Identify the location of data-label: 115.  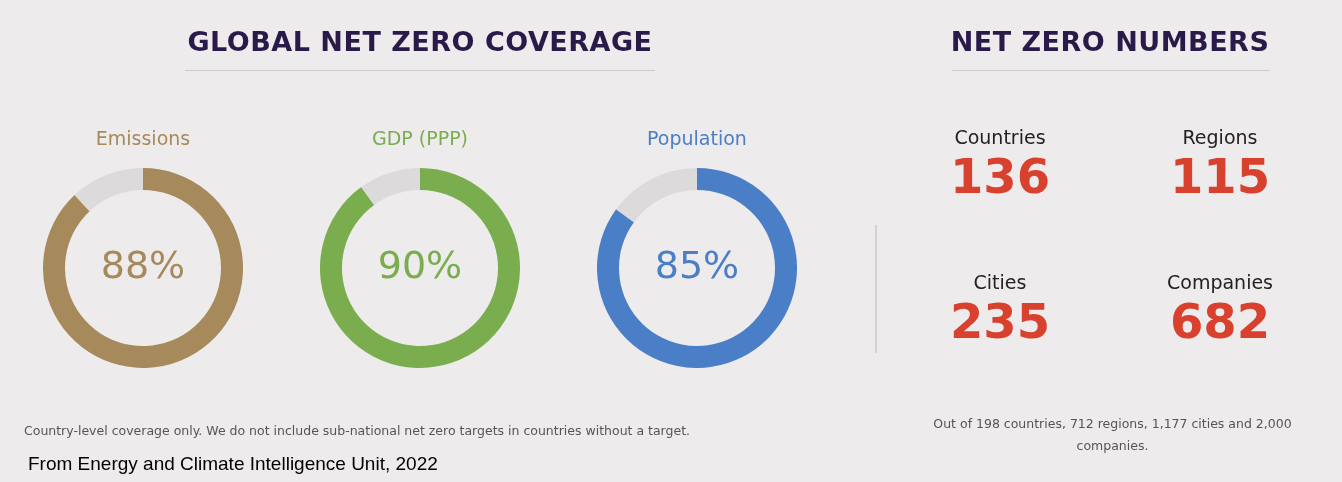
(1220, 176).